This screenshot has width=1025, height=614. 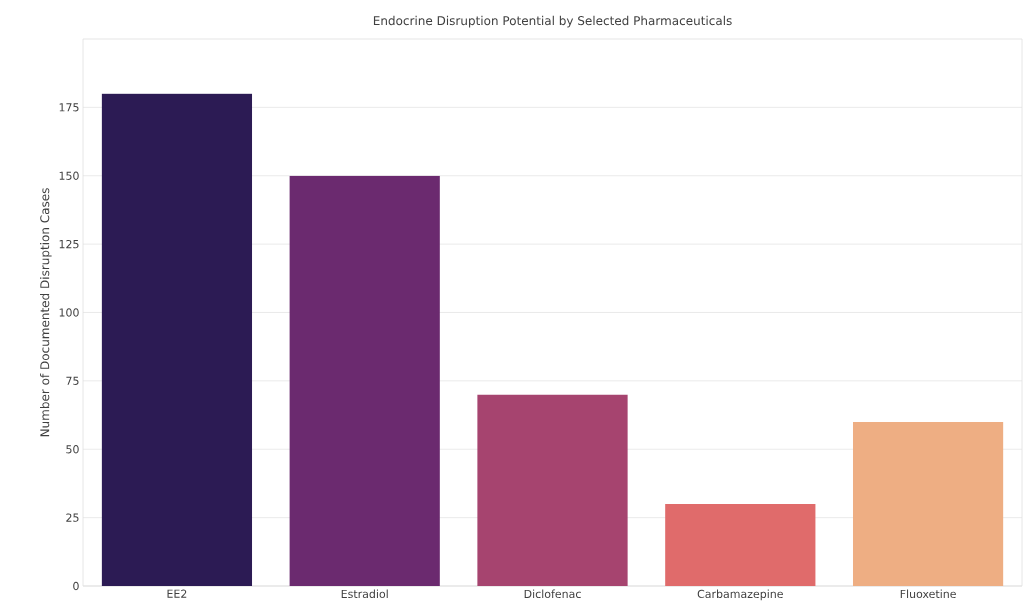 What do you see at coordinates (177, 593) in the screenshot?
I see `x-tick-label: EE2` at bounding box center [177, 593].